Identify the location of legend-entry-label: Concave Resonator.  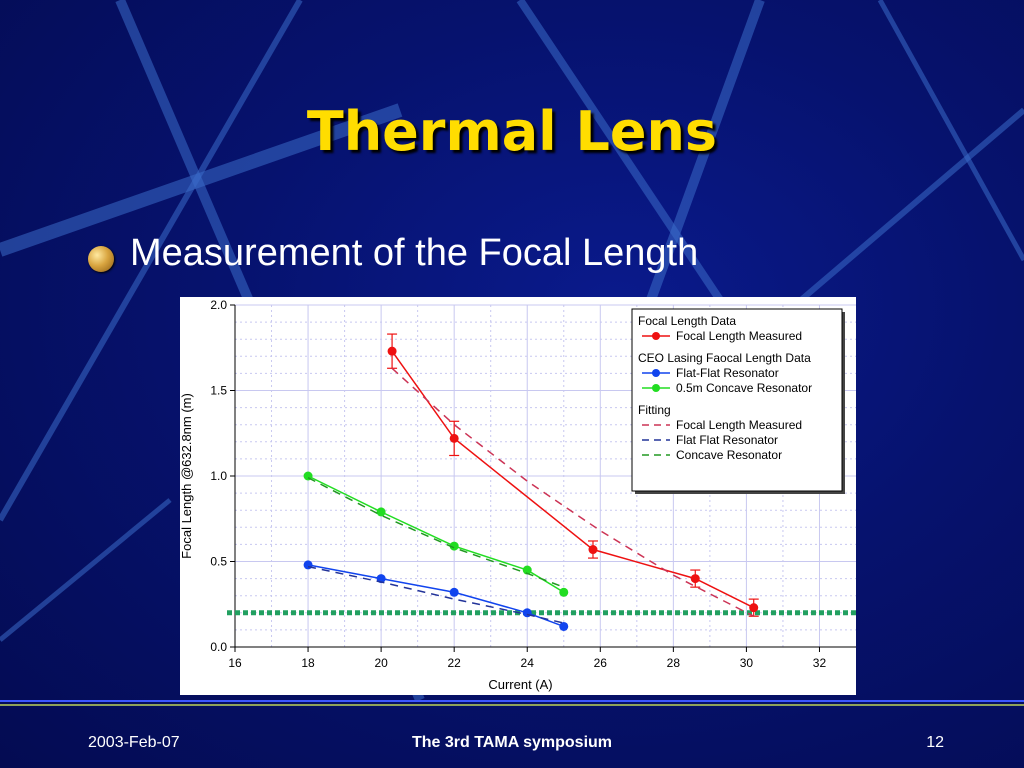
(729, 455).